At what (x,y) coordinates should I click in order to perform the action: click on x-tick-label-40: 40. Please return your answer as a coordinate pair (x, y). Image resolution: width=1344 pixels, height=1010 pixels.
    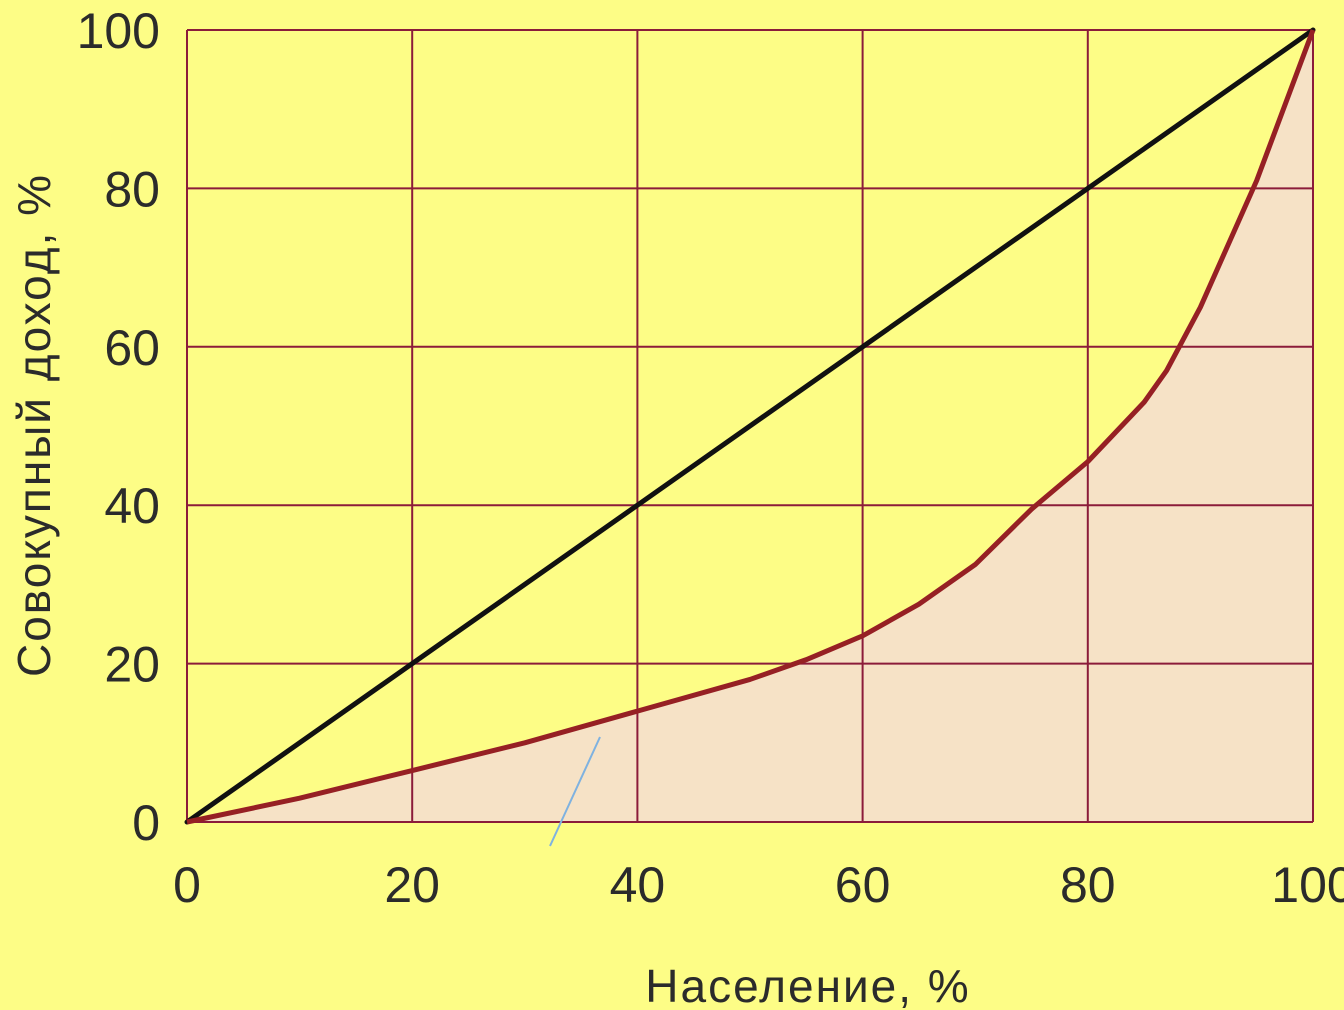
    Looking at the image, I should click on (638, 885).